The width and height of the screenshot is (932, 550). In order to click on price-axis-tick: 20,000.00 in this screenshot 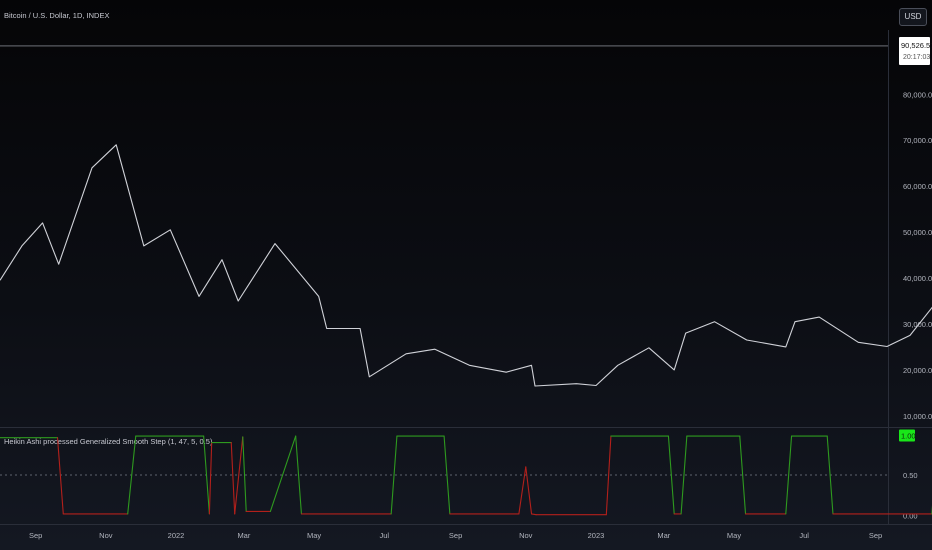, I will do `click(917, 370)`.